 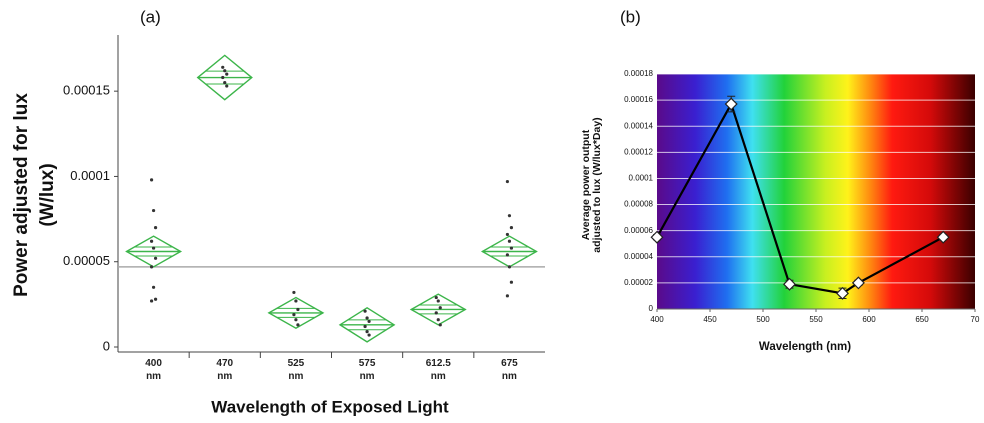 I want to click on x-tick-label: 675 nm, so click(x=509, y=370).